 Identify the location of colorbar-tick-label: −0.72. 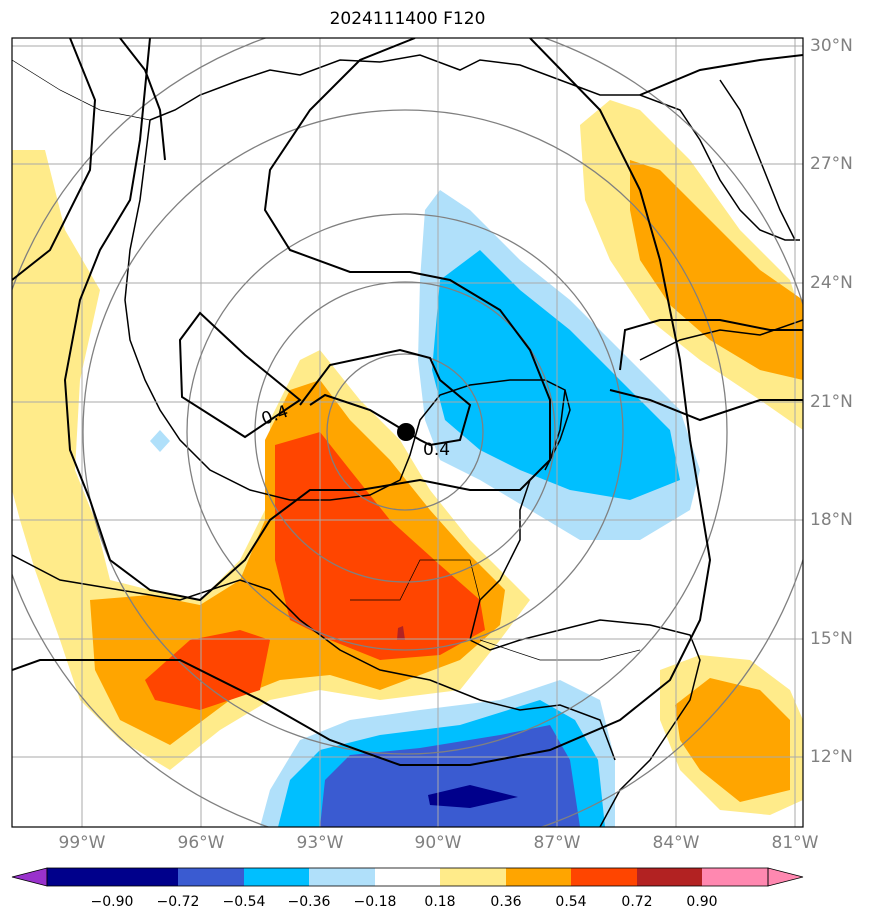
(178, 902).